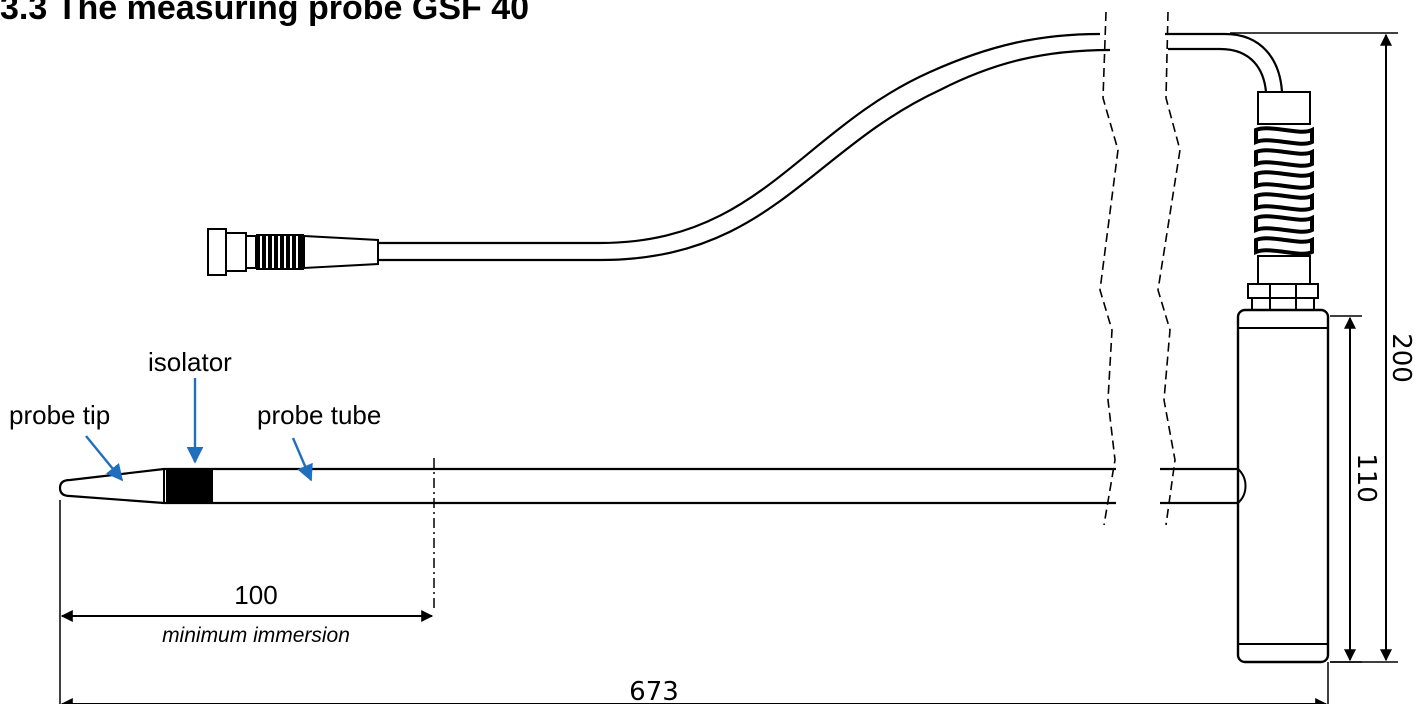  What do you see at coordinates (302, 459) in the screenshot?
I see `probe-tube-callout-arrow` at bounding box center [302, 459].